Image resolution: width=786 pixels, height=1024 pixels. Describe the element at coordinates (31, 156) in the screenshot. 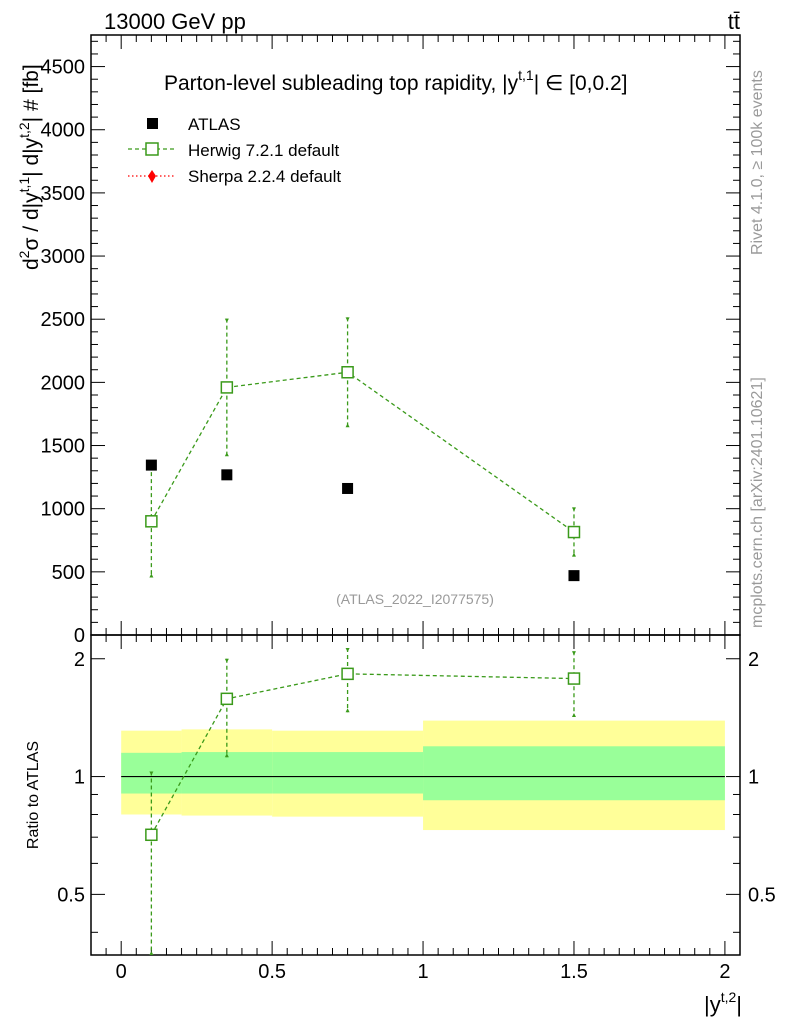

I see `ylabel-part-3: | d|y` at that location.